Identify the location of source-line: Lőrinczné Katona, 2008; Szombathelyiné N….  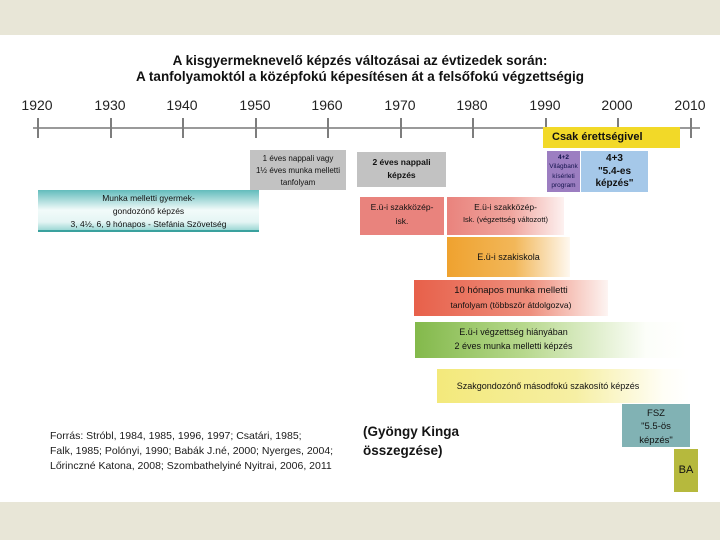
(191, 466).